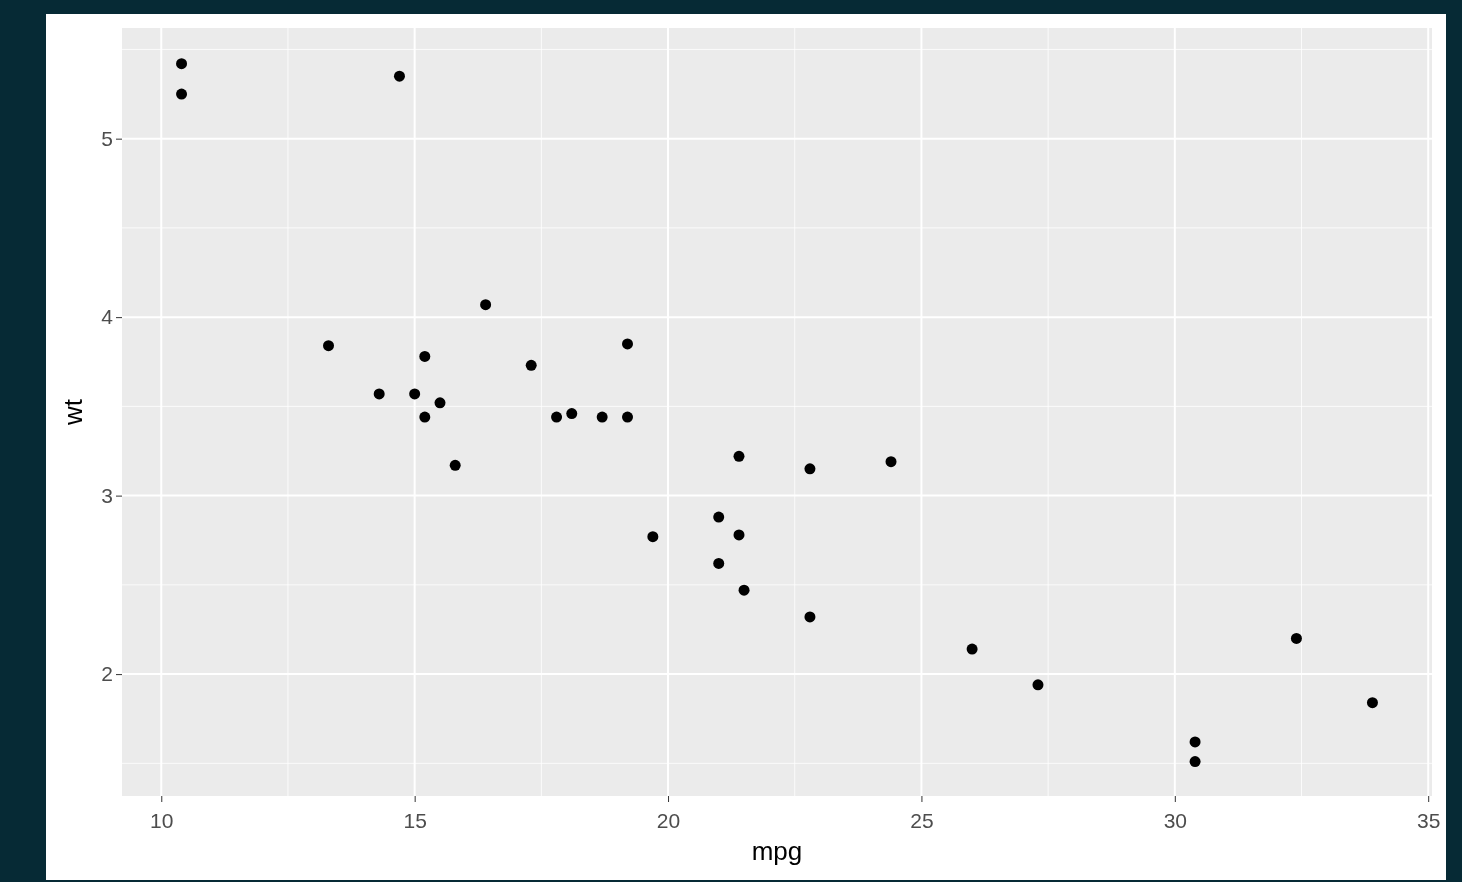 Image resolution: width=1462 pixels, height=882 pixels. Describe the element at coordinates (922, 821) in the screenshot. I see `x-tick-label: 25` at that location.